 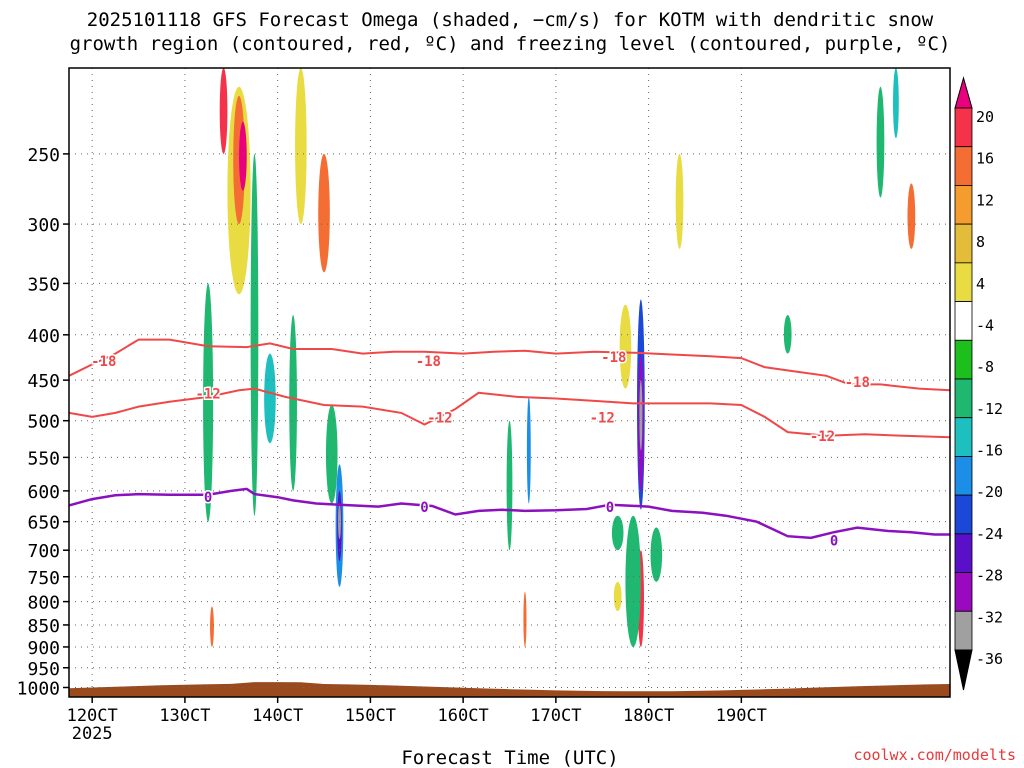 I want to click on contour-label-11: 0, so click(x=834, y=542).